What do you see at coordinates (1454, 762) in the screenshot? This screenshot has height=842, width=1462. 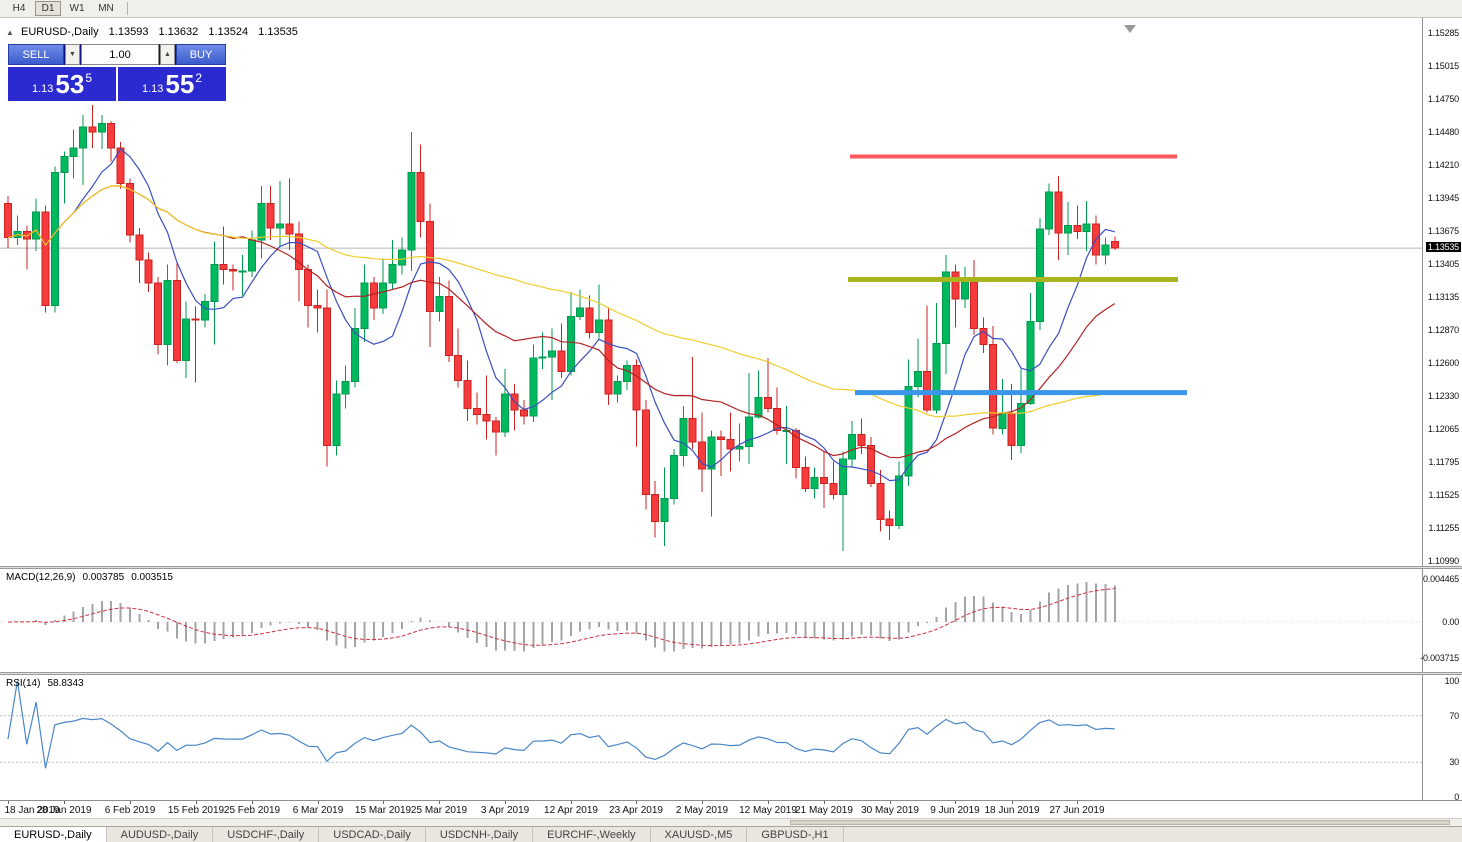 I see `rsi-axis-label: 30` at bounding box center [1454, 762].